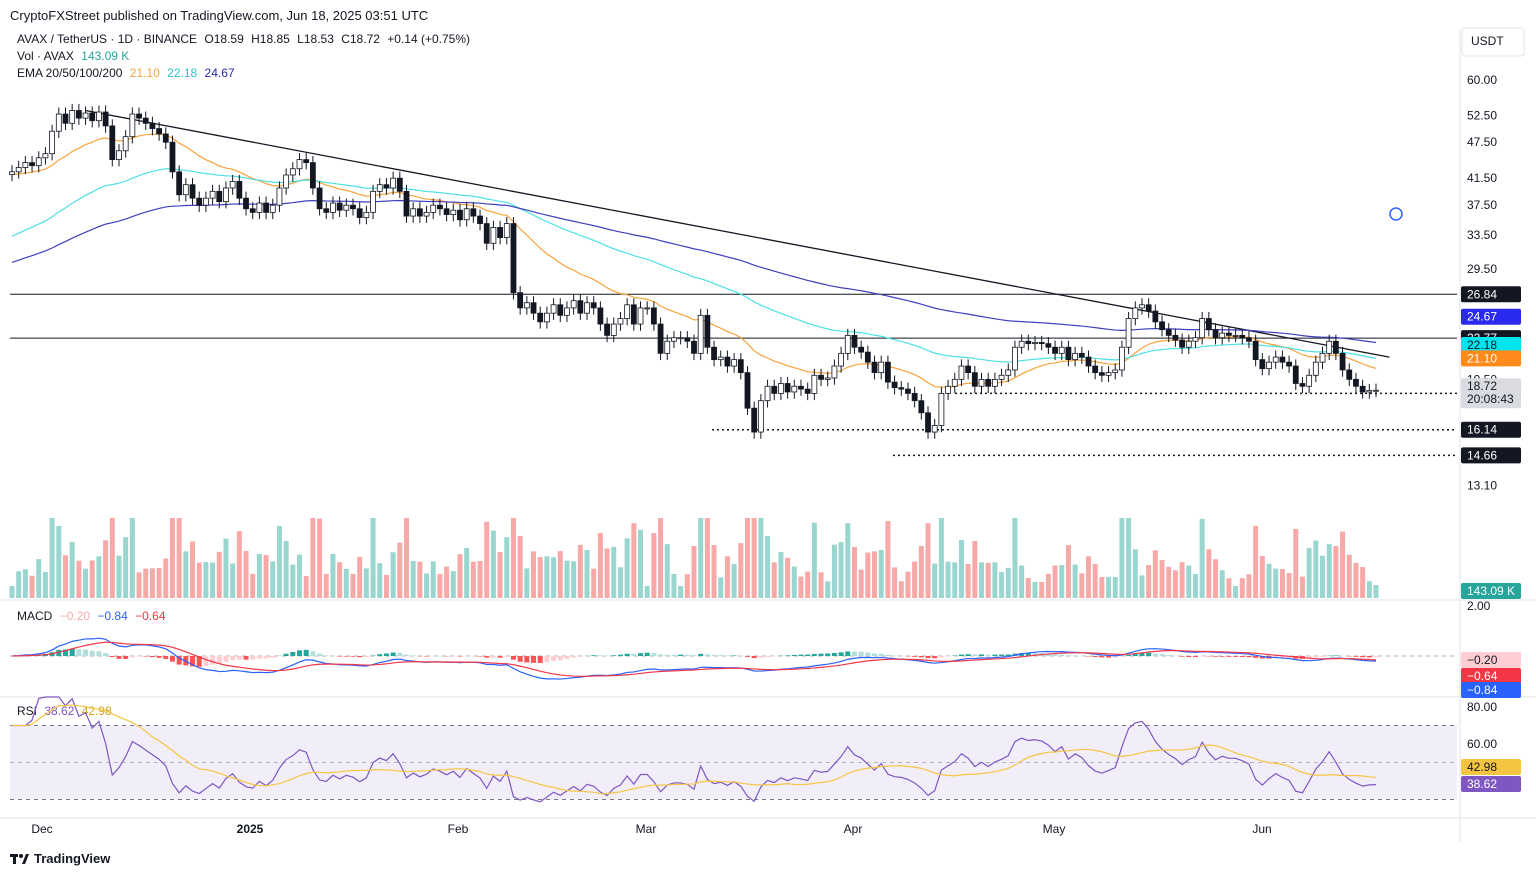 This screenshot has height=875, width=1536. I want to click on open-value: O18.59, so click(224, 39).